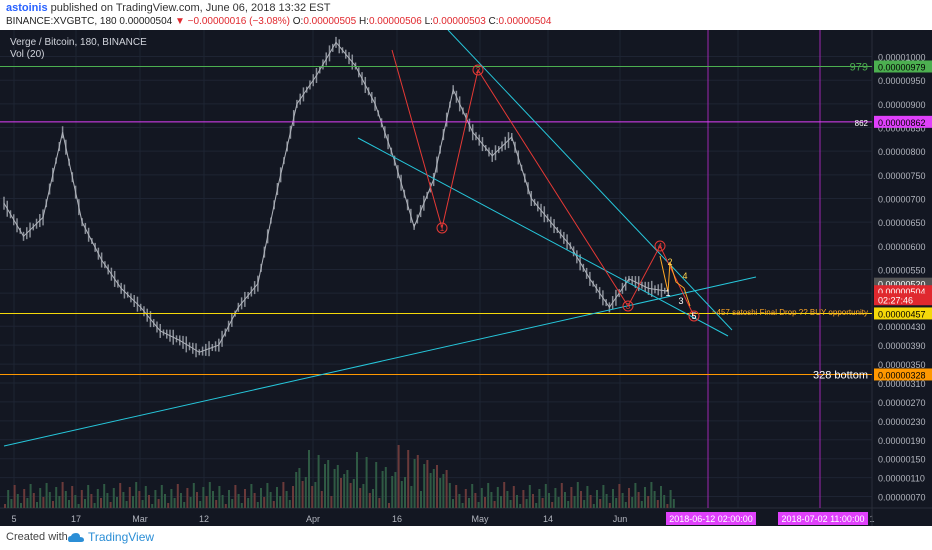 Image resolution: width=932 pixels, height=550 pixels. I want to click on date-tag, so click(823, 518).